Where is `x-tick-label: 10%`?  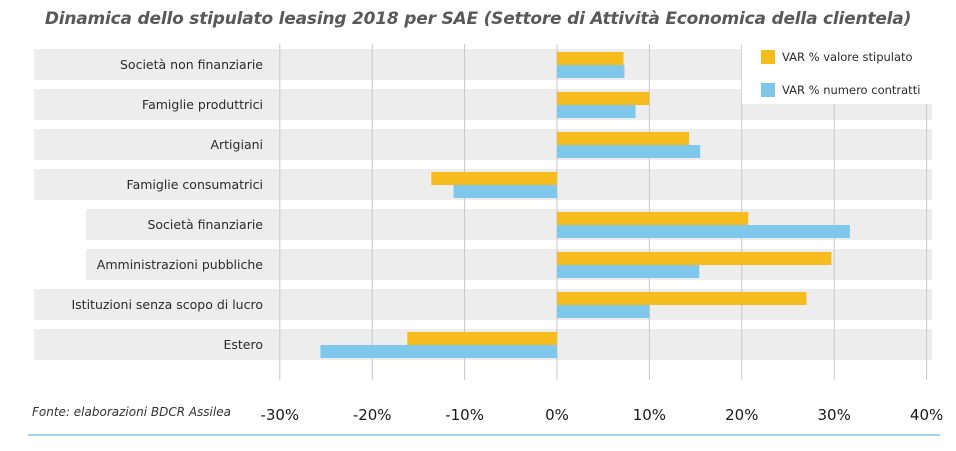
x-tick-label: 10% is located at coordinates (649, 415).